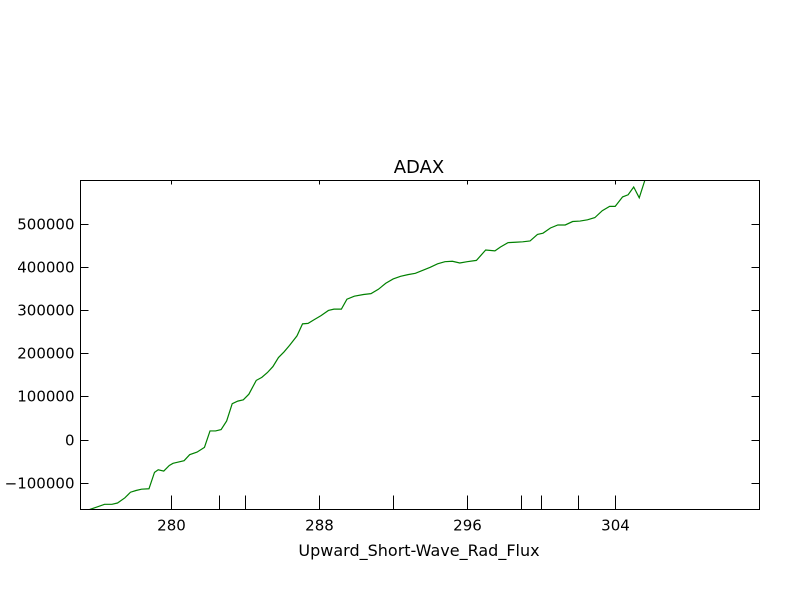 This screenshot has height=600, width=800. What do you see at coordinates (393, 526) in the screenshot?
I see `x-tick-labels: 280 288 296 304` at bounding box center [393, 526].